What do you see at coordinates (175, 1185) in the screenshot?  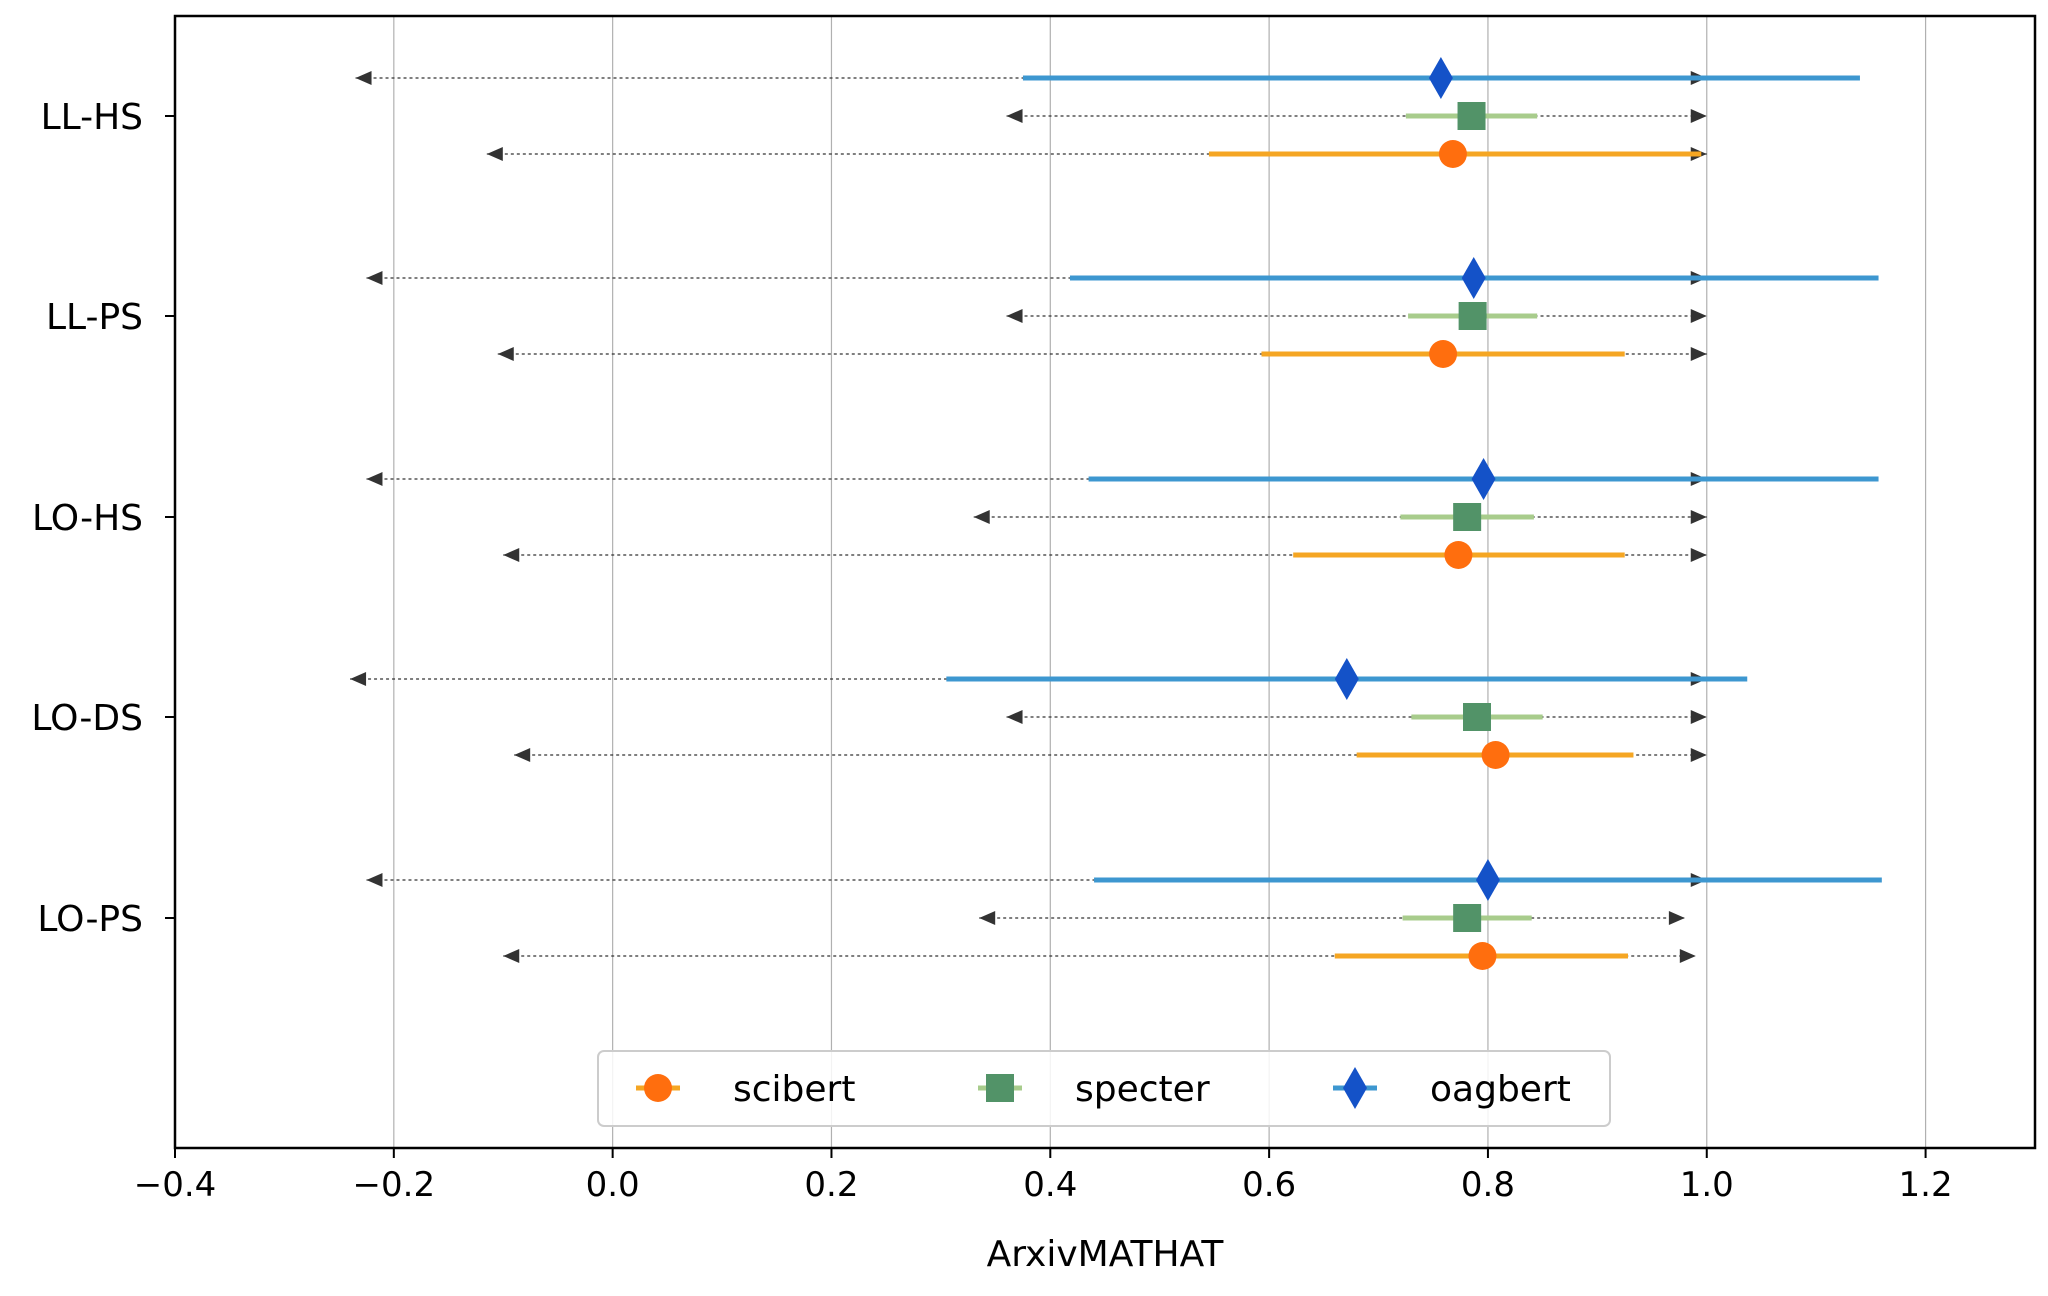 I see `x-tick-label: −0.4` at bounding box center [175, 1185].